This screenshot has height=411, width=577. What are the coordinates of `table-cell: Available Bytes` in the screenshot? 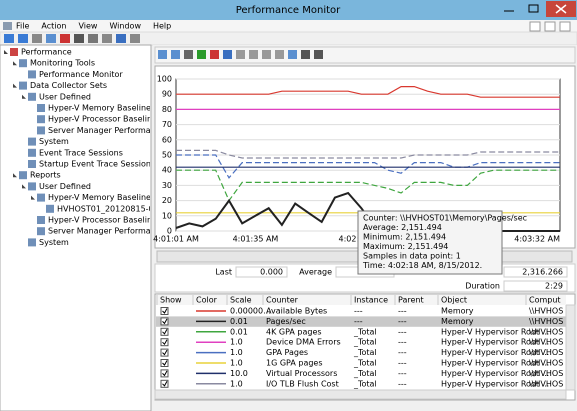 It's located at (296, 311).